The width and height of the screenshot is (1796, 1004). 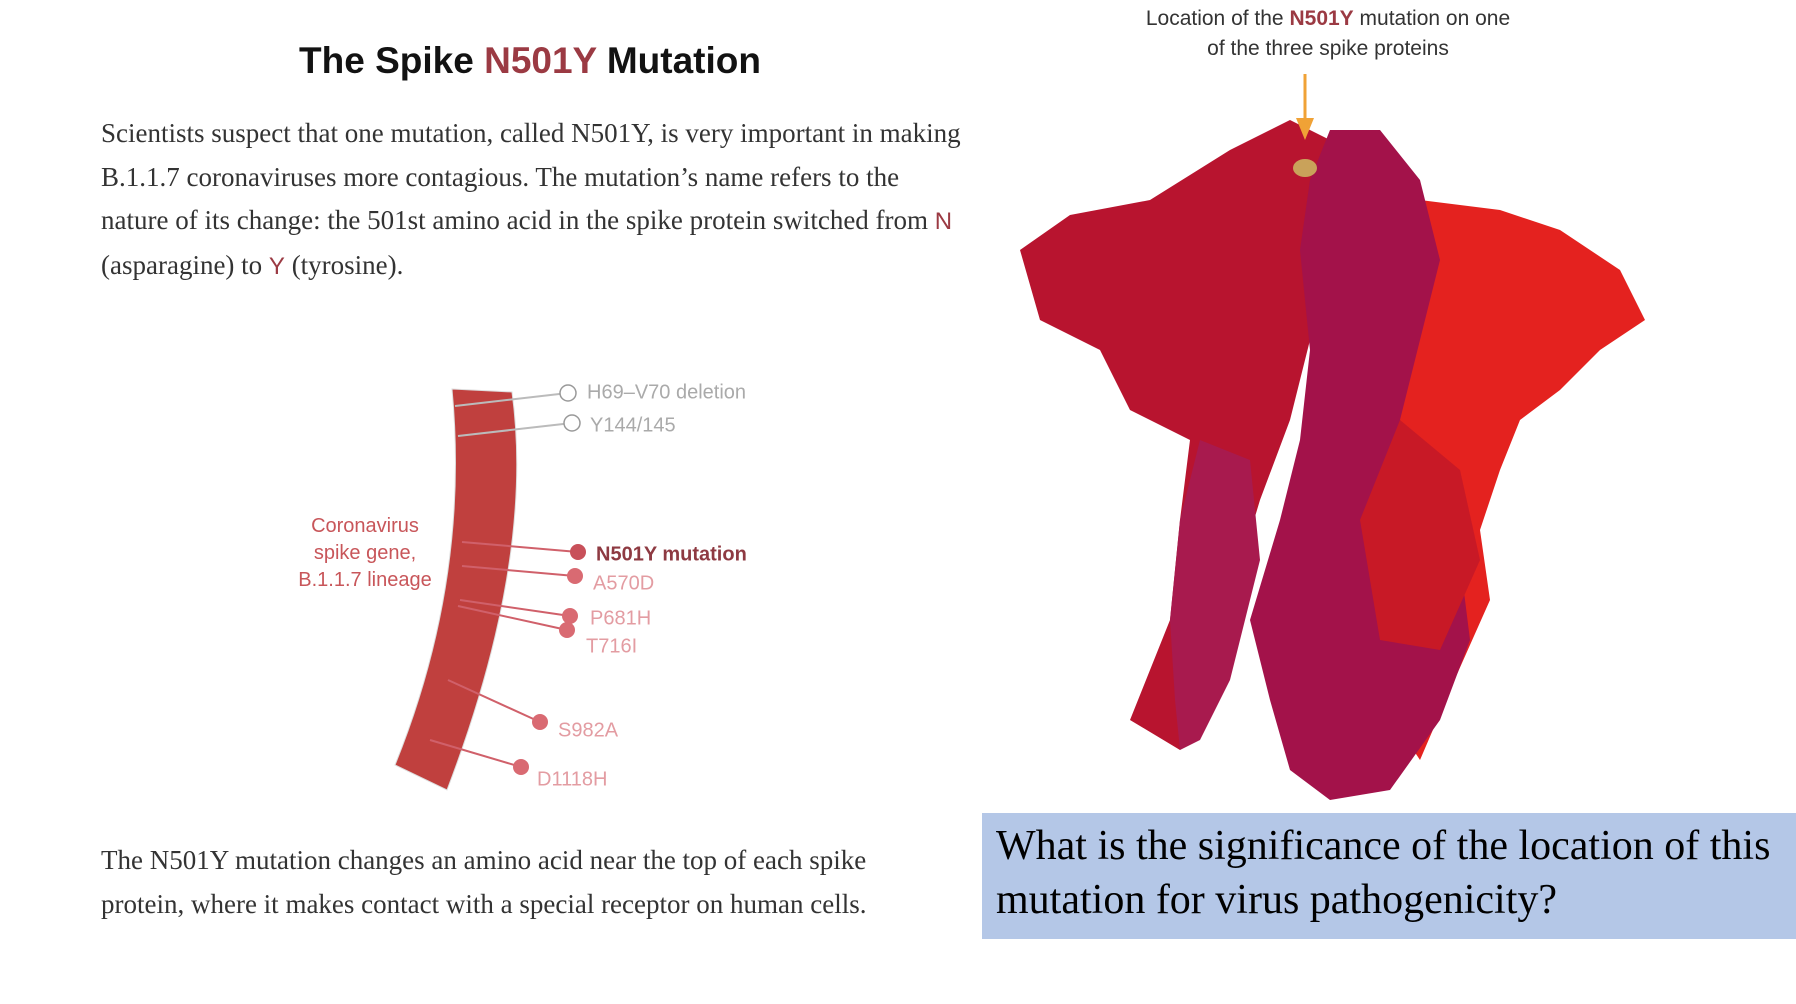 What do you see at coordinates (620, 618) in the screenshot?
I see `mutation-label: P681H` at bounding box center [620, 618].